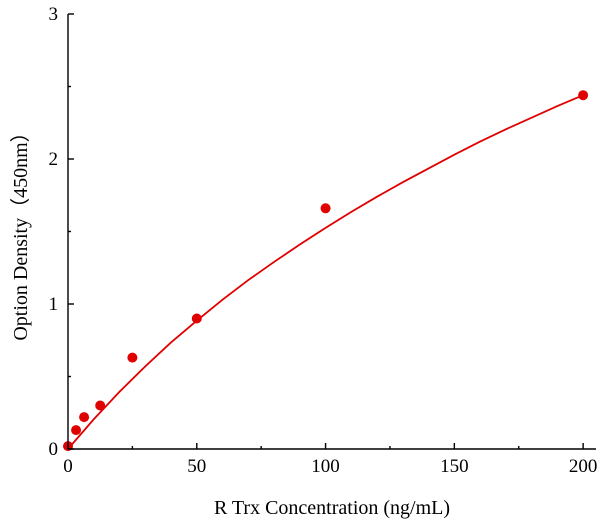 This screenshot has height=524, width=606. Describe the element at coordinates (54, 159) in the screenshot. I see `y-tick-label: 2` at that location.